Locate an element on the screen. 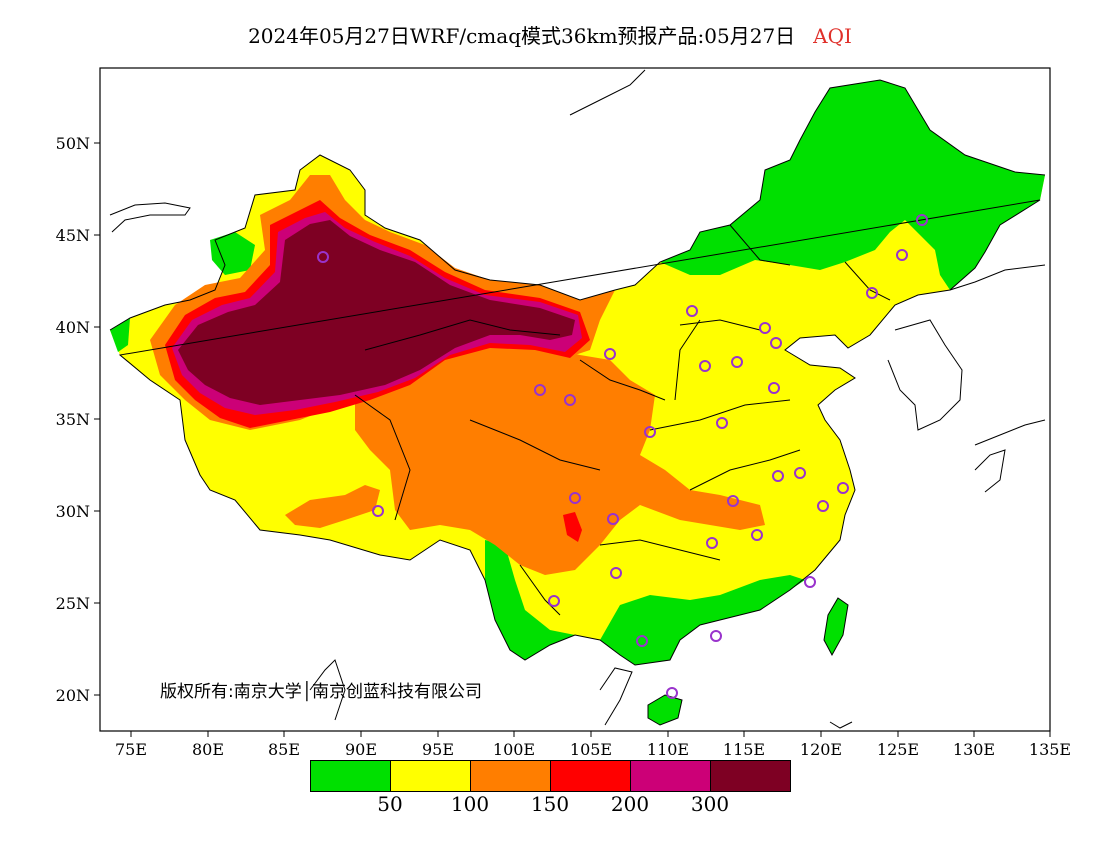  x-tick-label: 130E is located at coordinates (974, 749).